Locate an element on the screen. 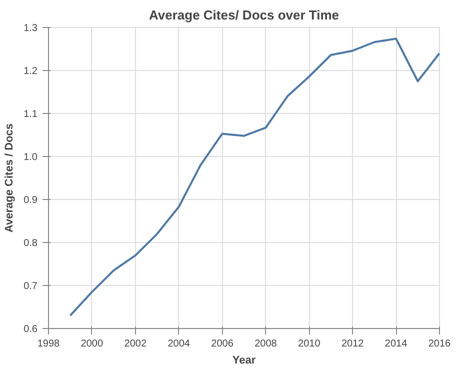 The width and height of the screenshot is (459, 369). x-tick-label: 2004 is located at coordinates (179, 344).